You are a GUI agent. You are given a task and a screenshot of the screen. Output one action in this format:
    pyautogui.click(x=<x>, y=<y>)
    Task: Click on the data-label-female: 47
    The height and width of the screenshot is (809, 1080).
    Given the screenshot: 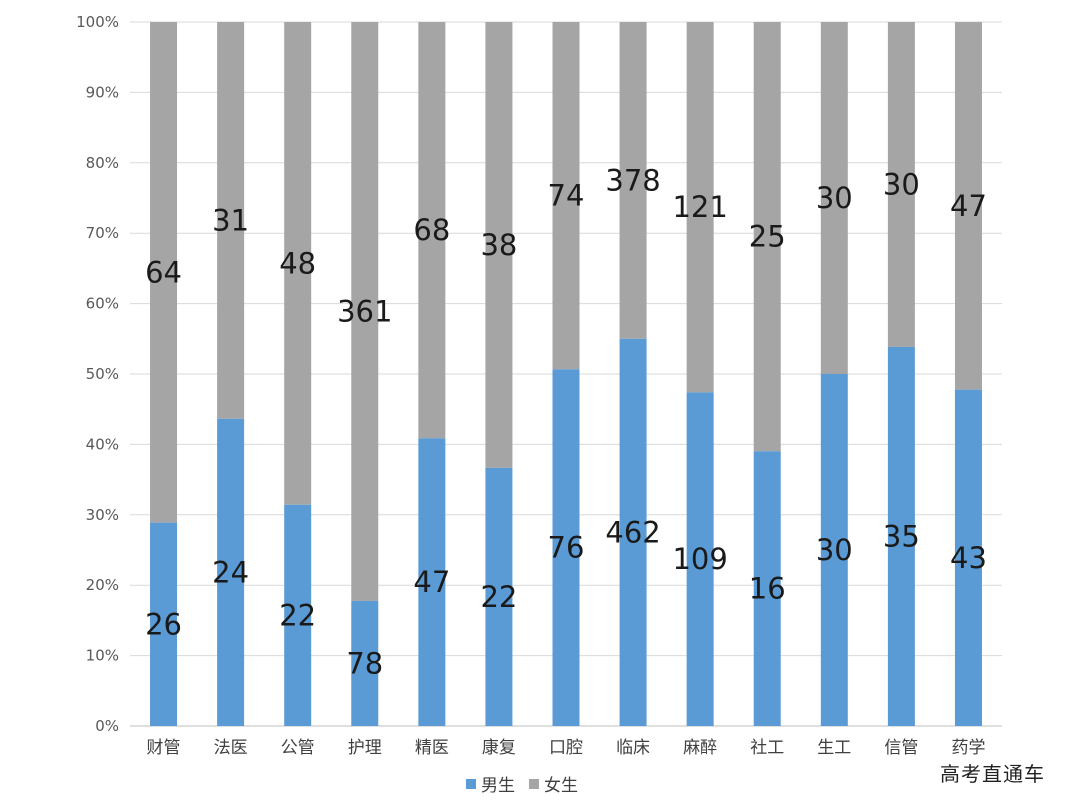 What is the action you would take?
    pyautogui.click(x=968, y=206)
    